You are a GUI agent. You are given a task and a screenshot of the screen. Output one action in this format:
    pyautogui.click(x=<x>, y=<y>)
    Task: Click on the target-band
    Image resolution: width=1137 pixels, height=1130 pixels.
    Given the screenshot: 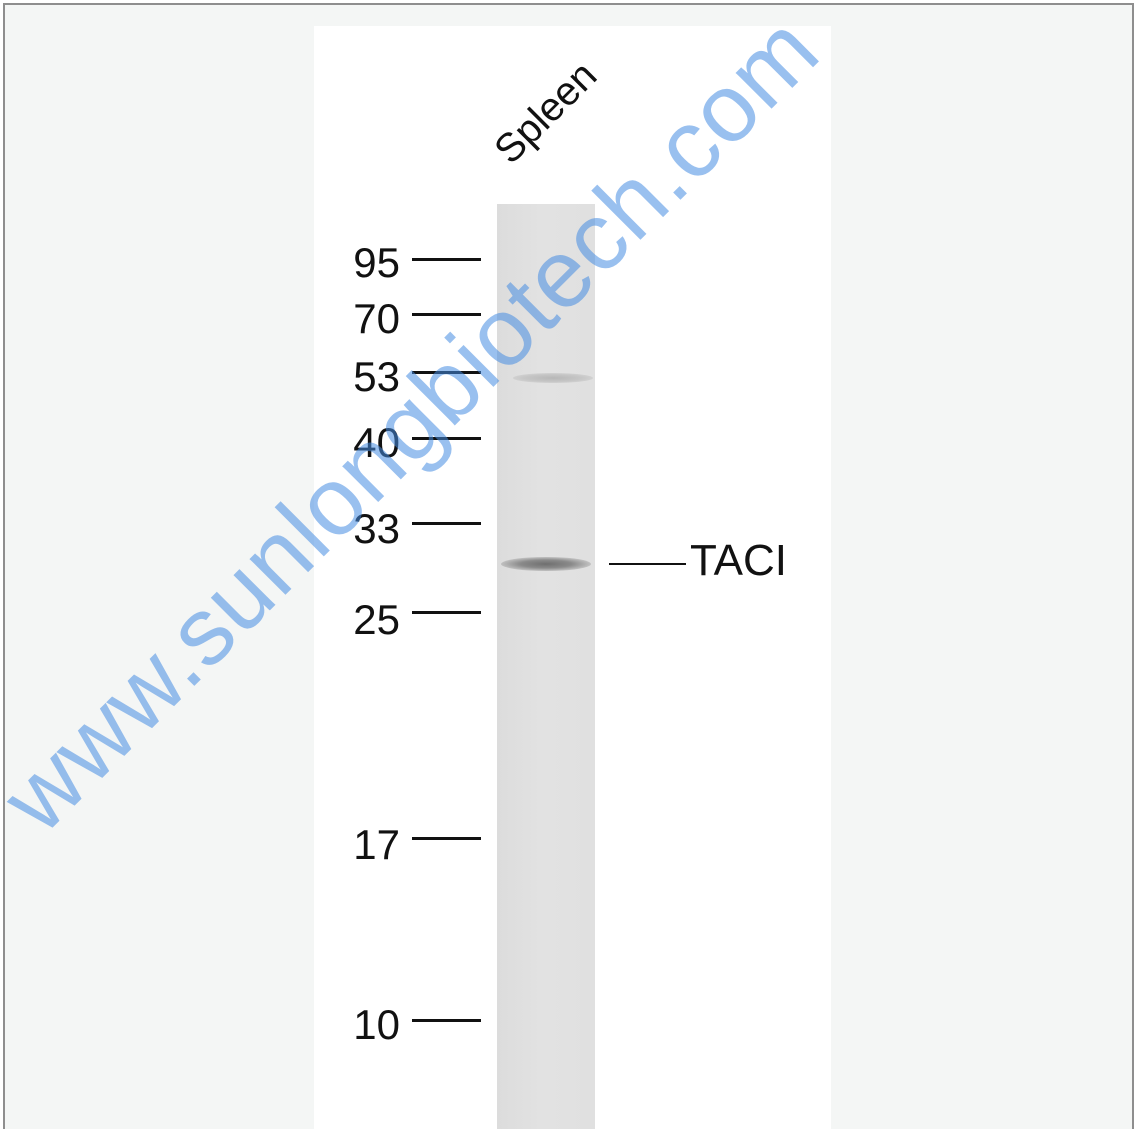 What is the action you would take?
    pyautogui.click(x=546, y=564)
    